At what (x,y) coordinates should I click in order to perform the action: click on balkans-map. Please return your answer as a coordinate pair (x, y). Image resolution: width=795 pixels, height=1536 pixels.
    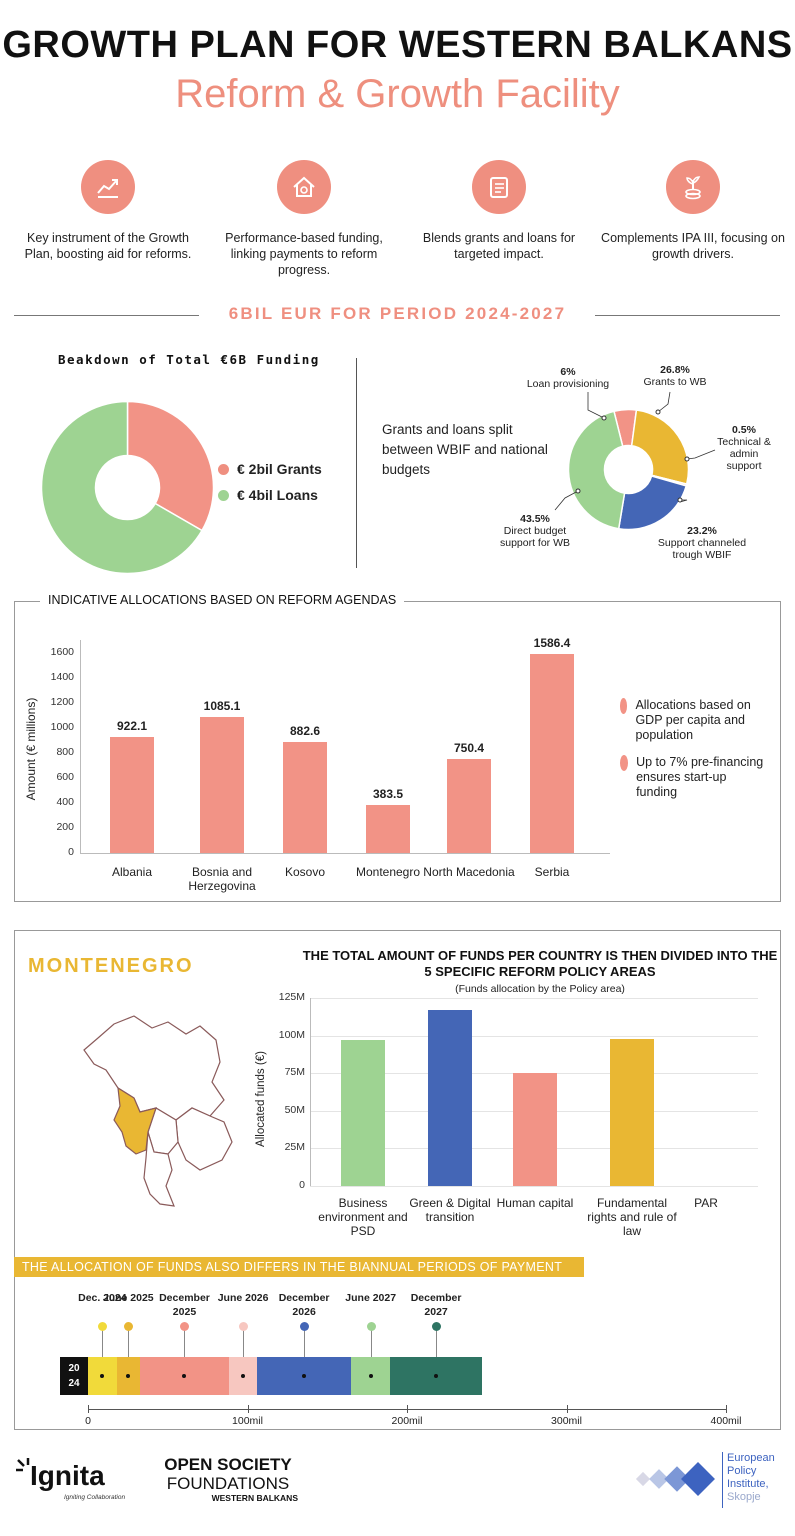
    Looking at the image, I should click on (158, 1111).